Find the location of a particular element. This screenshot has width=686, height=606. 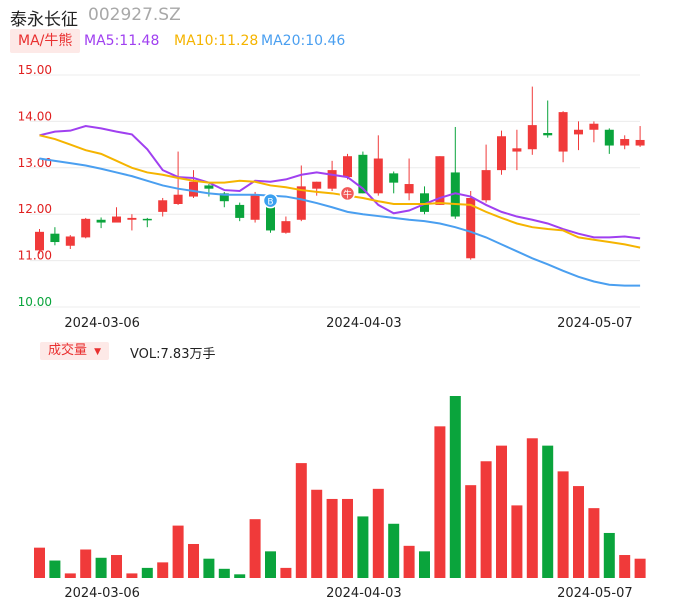

dropdown-arrow-icon: ▼ is located at coordinates (98, 352).